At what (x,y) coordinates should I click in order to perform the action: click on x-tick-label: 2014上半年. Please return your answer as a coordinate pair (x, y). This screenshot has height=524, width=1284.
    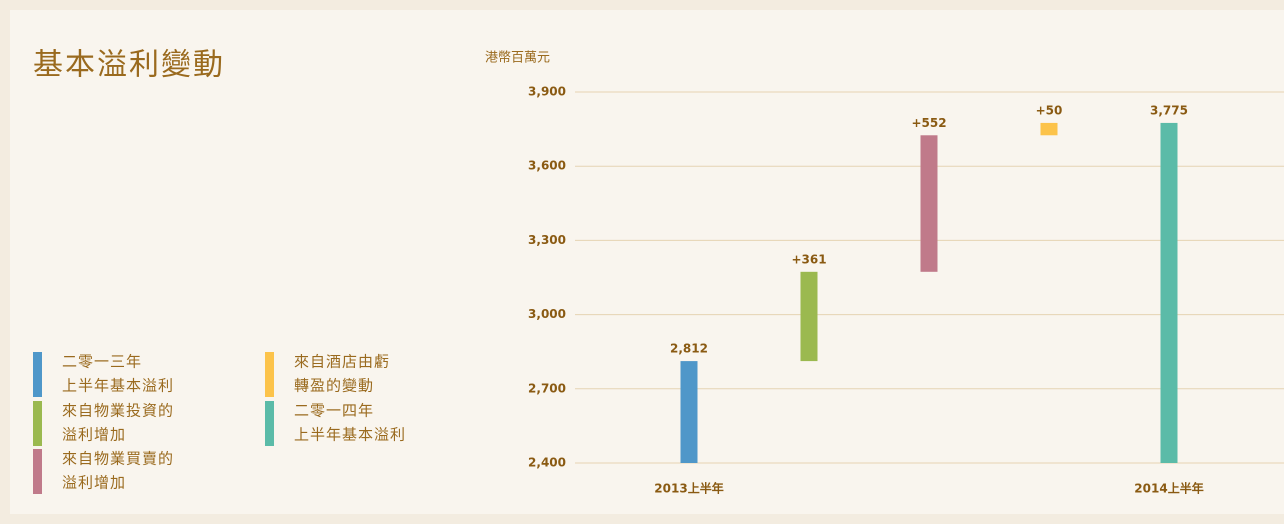
    Looking at the image, I should click on (1168, 488).